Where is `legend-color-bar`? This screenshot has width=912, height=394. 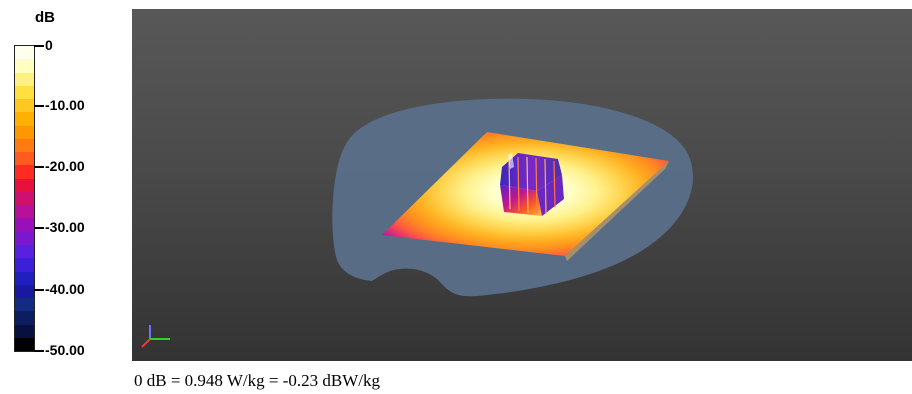
legend-color-bar is located at coordinates (24, 198).